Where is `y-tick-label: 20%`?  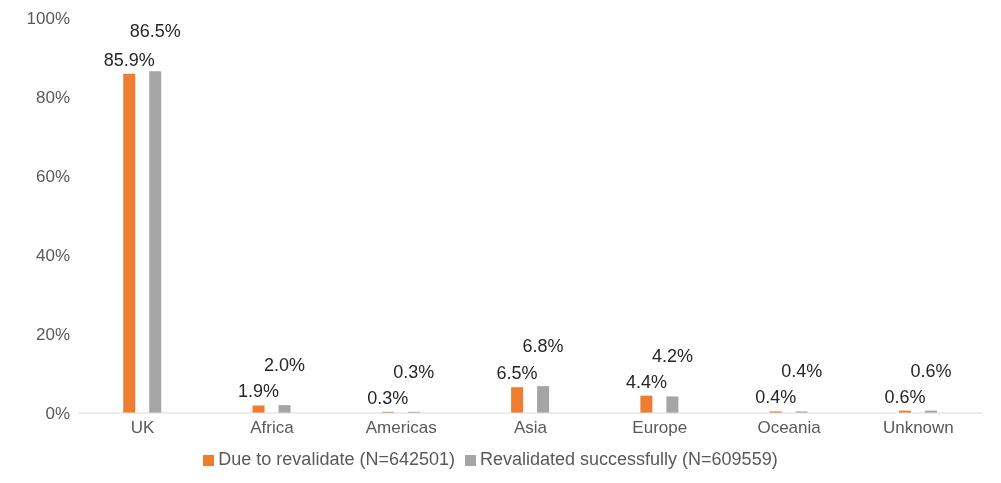 y-tick-label: 20% is located at coordinates (52, 335).